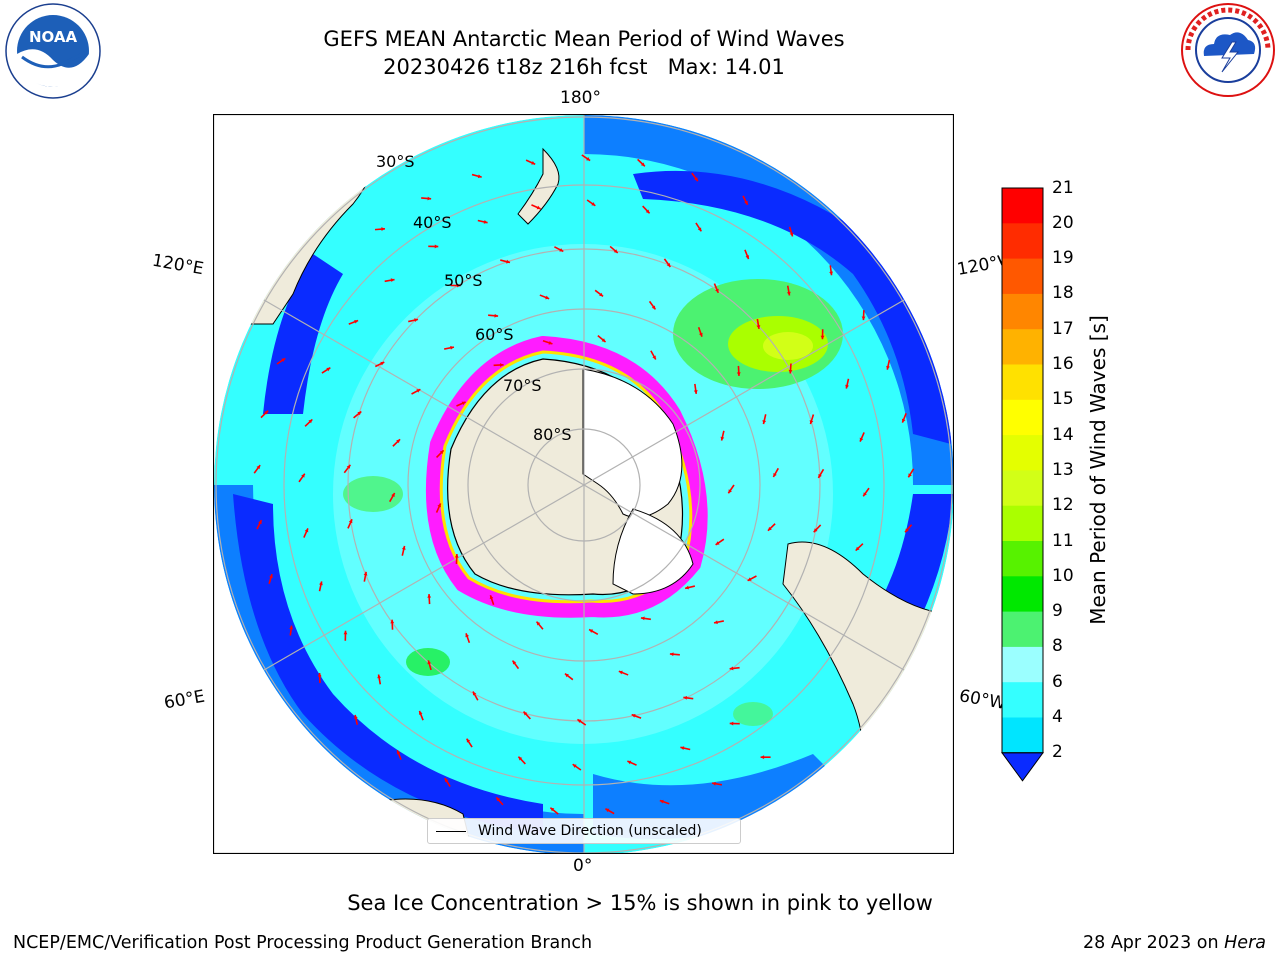  What do you see at coordinates (178, 265) in the screenshot?
I see `lon-label-120e: 120°E` at bounding box center [178, 265].